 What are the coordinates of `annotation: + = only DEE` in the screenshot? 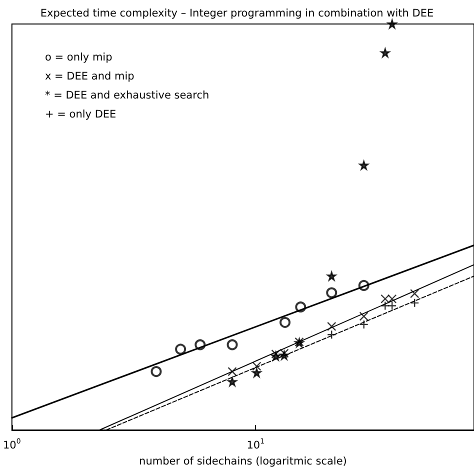 It's located at (80, 114).